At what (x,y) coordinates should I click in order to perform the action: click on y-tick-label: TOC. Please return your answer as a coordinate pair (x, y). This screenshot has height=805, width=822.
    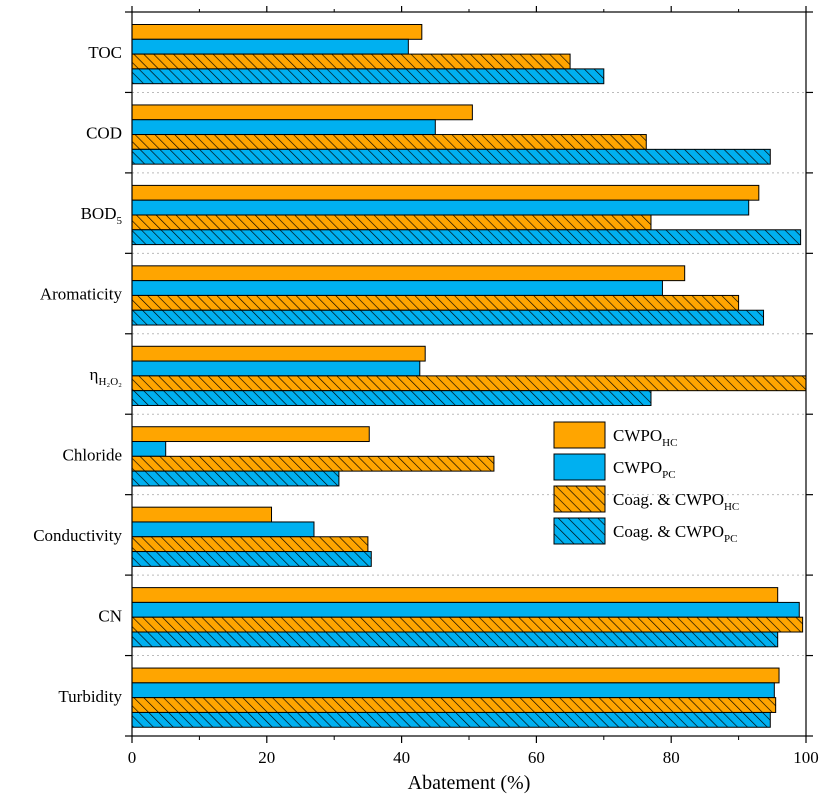
    Looking at the image, I should click on (105, 52).